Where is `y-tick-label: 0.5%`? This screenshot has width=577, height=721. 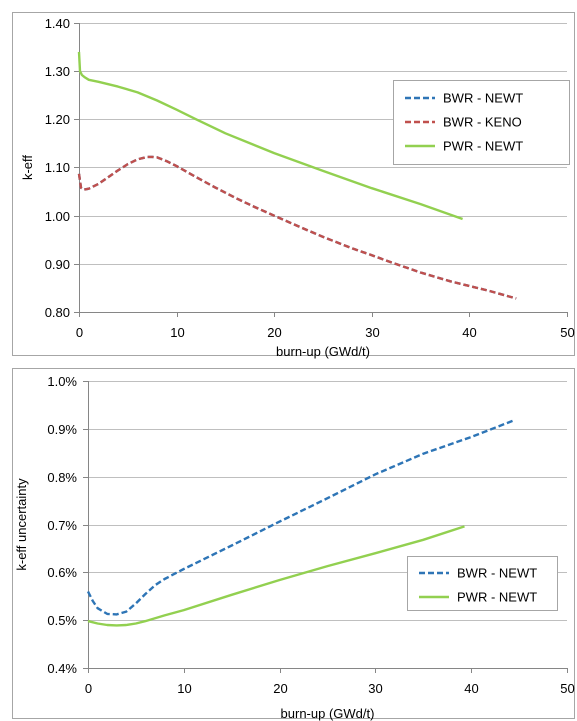
y-tick-label: 0.5% is located at coordinates (62, 620).